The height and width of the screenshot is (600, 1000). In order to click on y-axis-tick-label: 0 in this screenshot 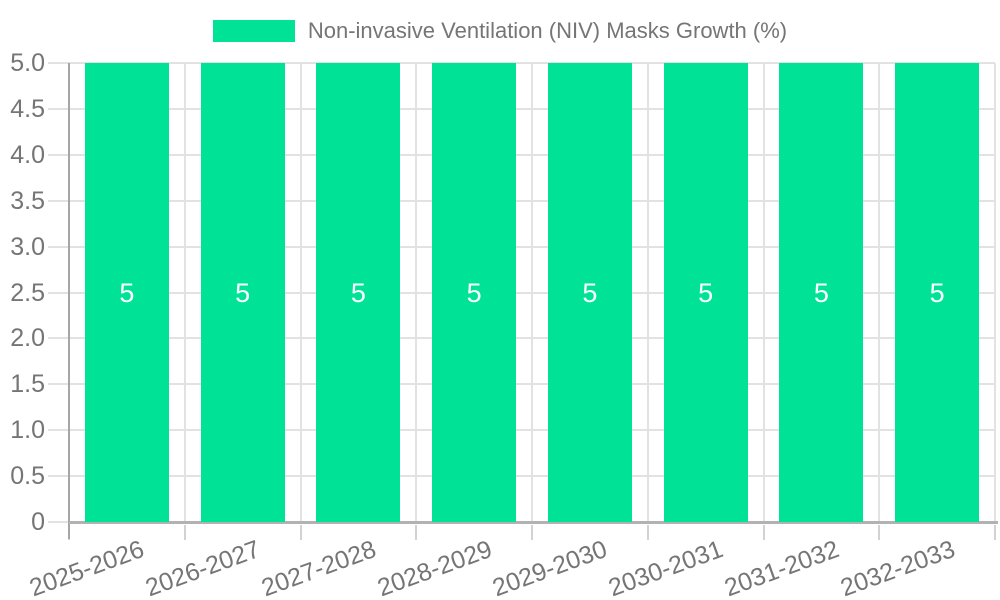, I will do `click(38, 522)`.